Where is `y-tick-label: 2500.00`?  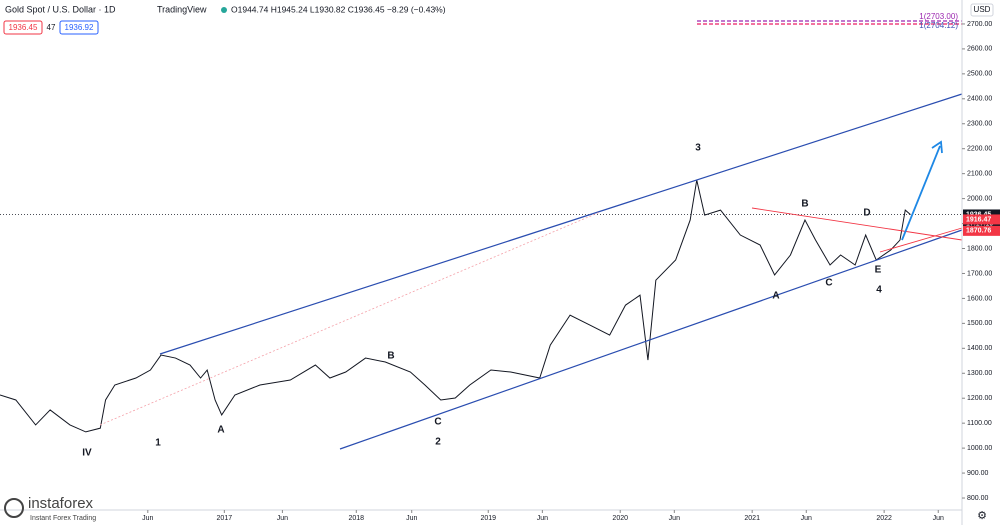 y-tick-label: 2500.00 is located at coordinates (979, 74).